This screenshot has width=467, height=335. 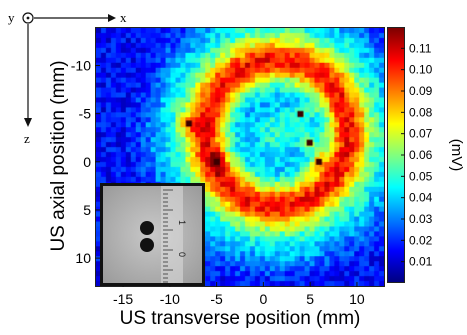 What do you see at coordinates (168, 236) in the screenshot?
I see `ruler-ticks` at bounding box center [168, 236].